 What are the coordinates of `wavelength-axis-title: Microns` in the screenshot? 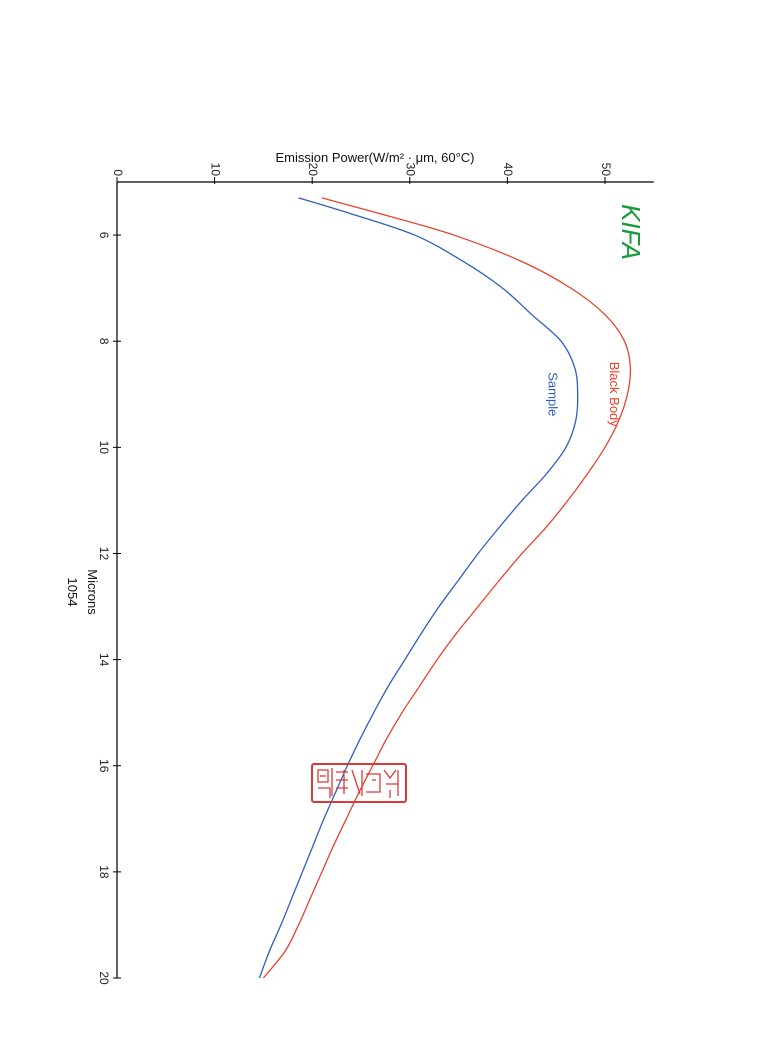 It's located at (92, 592).